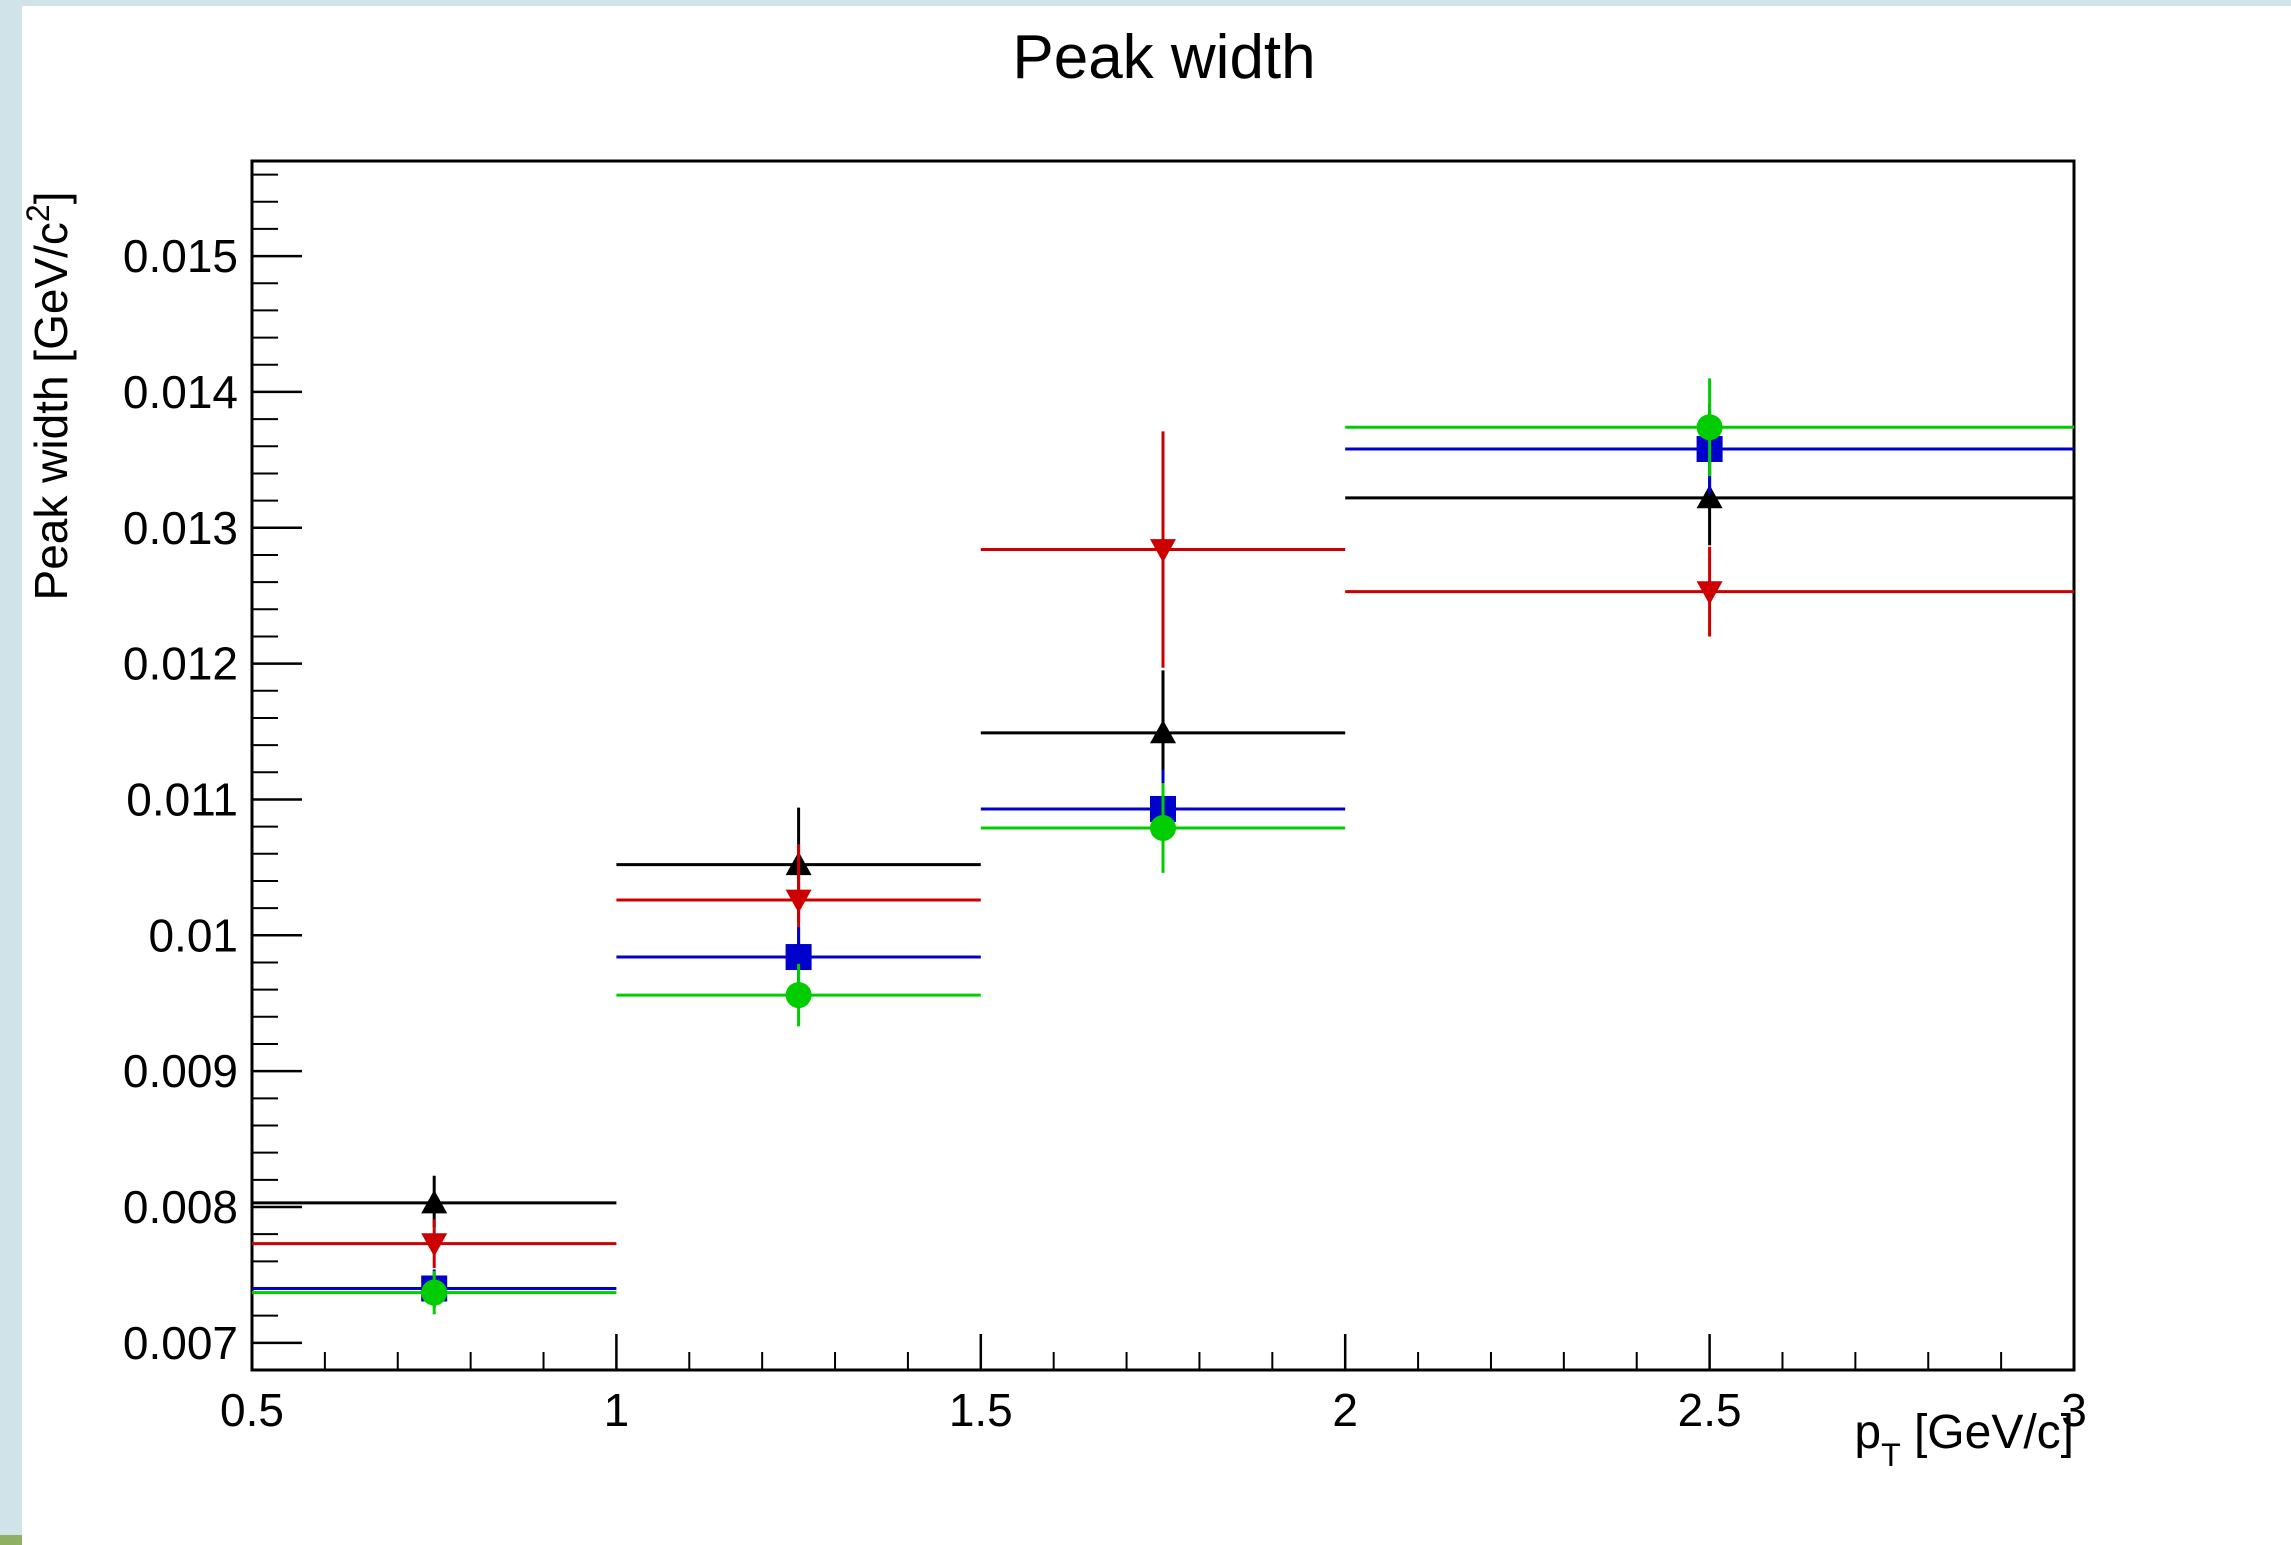 The image size is (2291, 1545). Describe the element at coordinates (49, 396) in the screenshot. I see `y-axis-label: Peak width [GeV/c2]` at that location.